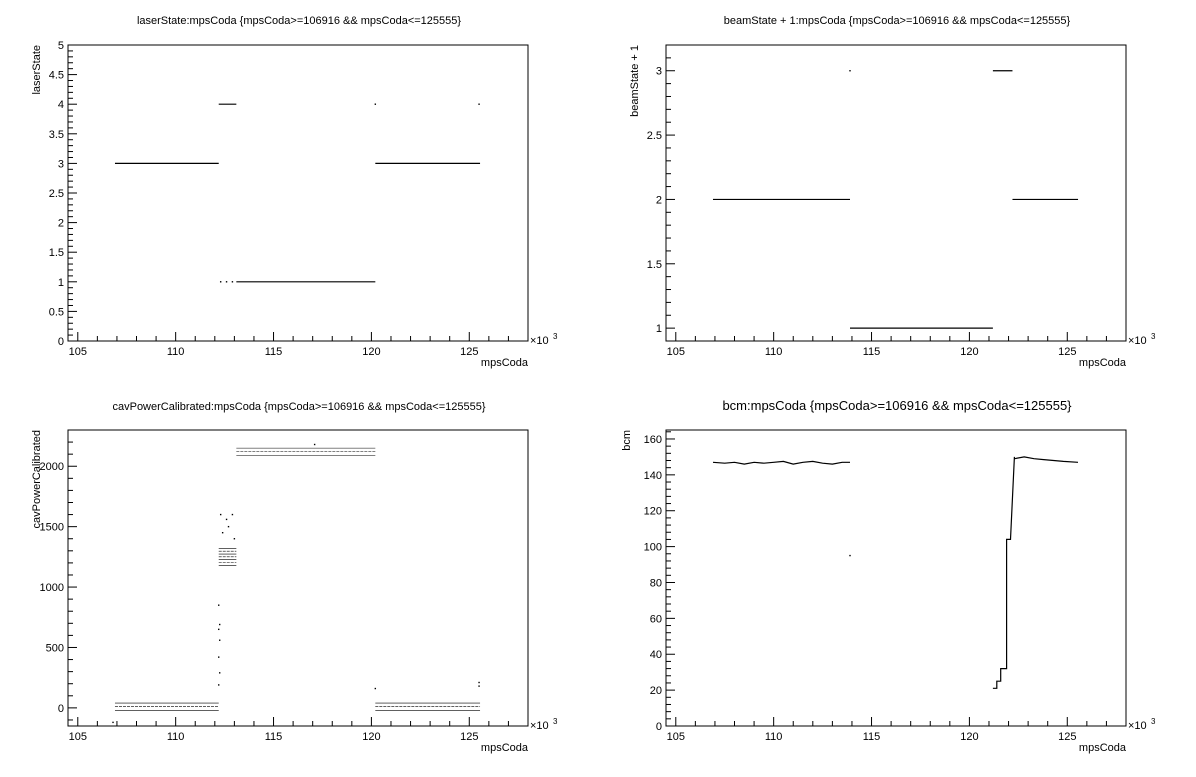  Describe the element at coordinates (52, 528) in the screenshot. I see `y-tick-label: 1500` at that location.